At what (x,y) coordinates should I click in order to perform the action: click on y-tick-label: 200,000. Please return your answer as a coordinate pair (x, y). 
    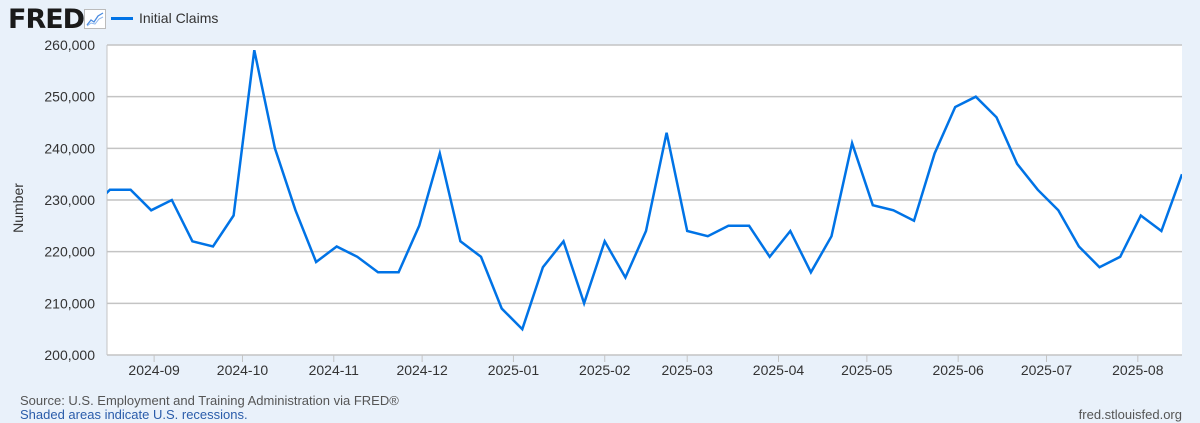
    Looking at the image, I should click on (69, 355).